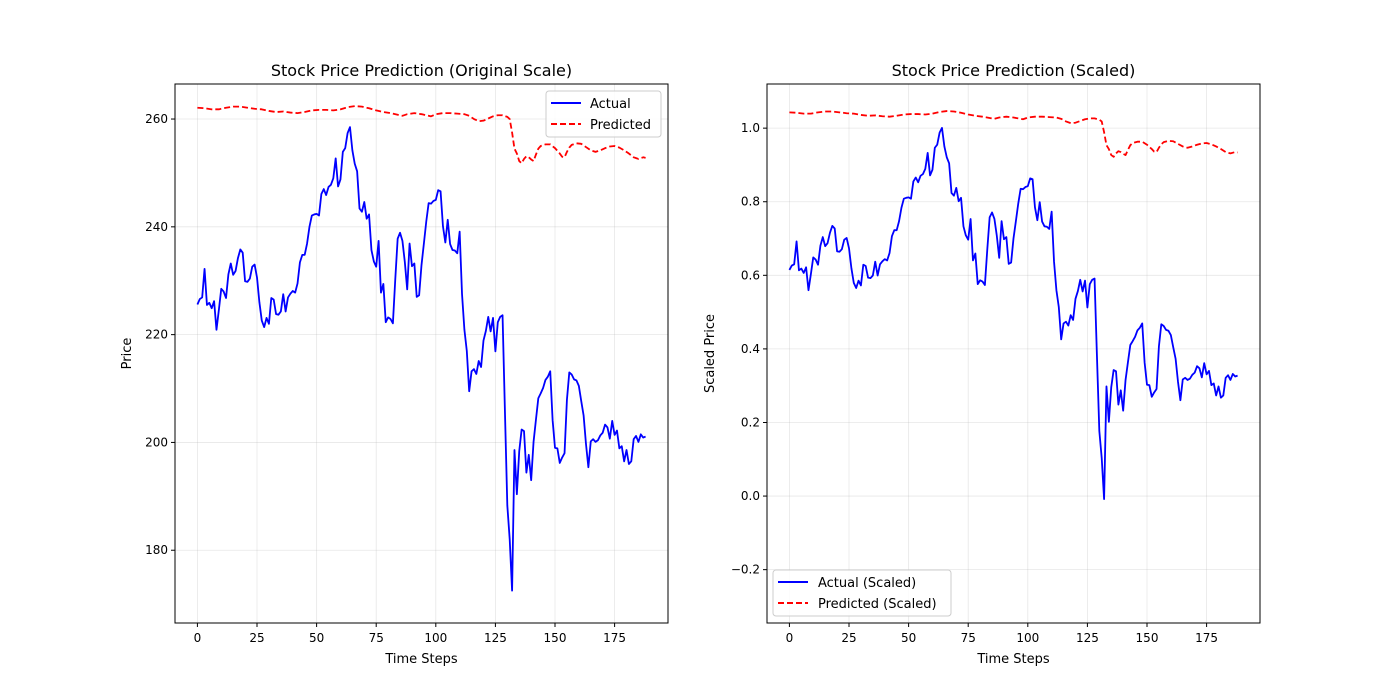 The height and width of the screenshot is (700, 1400). What do you see at coordinates (710, 353) in the screenshot?
I see `y-axis-label: Scaled Price` at bounding box center [710, 353].